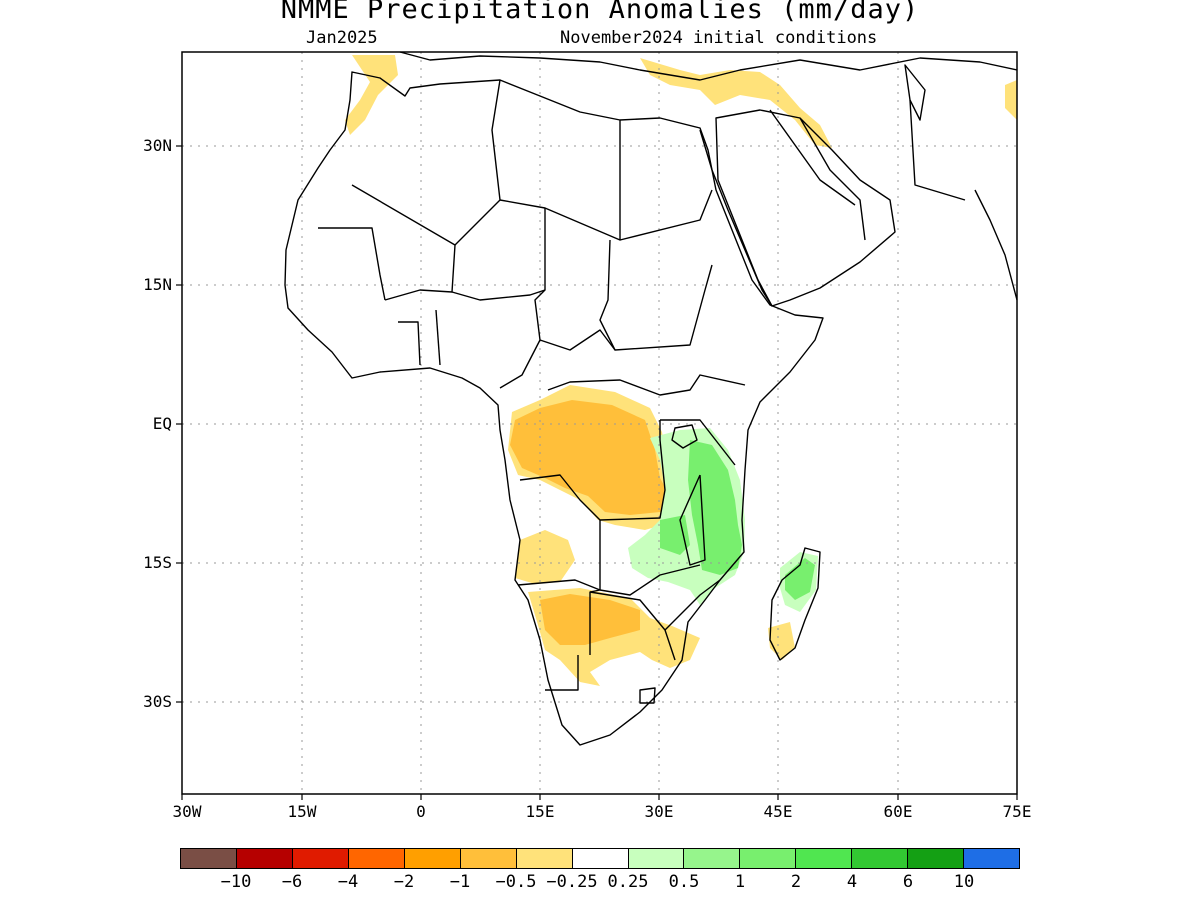 This screenshot has width=1200, height=900. I want to click on europe-asia-coastline, so click(708, 66).